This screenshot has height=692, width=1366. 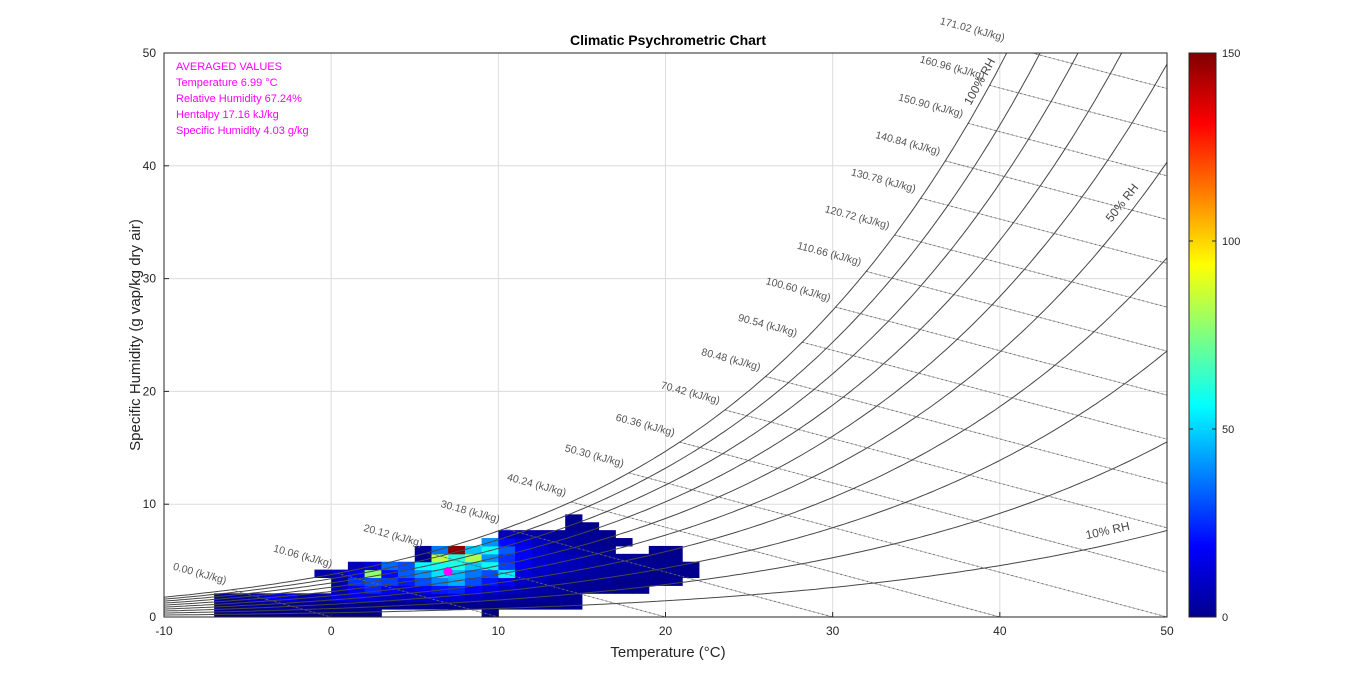 What do you see at coordinates (1000, 631) in the screenshot?
I see `x-tick-label: 40` at bounding box center [1000, 631].